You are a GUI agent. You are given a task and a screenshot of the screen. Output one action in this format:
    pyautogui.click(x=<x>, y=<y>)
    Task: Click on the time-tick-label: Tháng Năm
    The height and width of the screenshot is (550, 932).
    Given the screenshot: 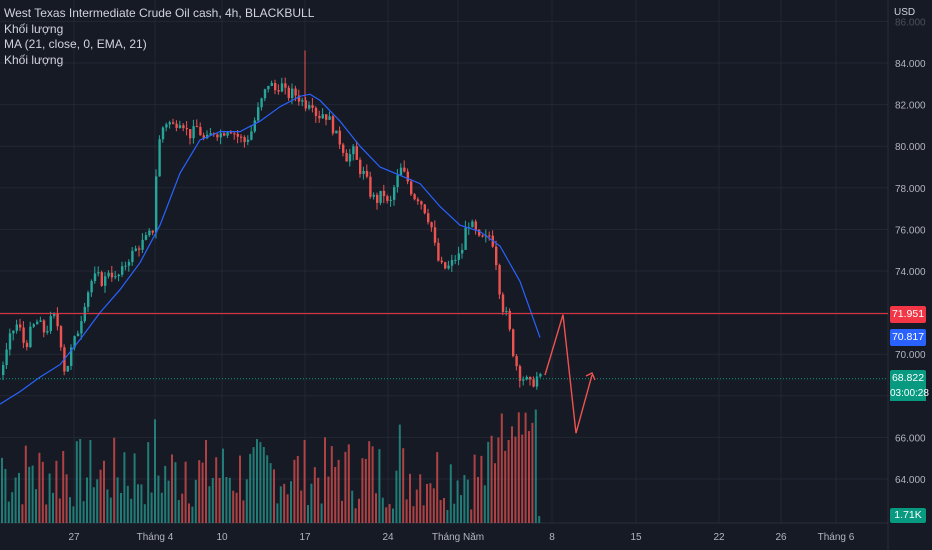 What is the action you would take?
    pyautogui.click(x=458, y=537)
    